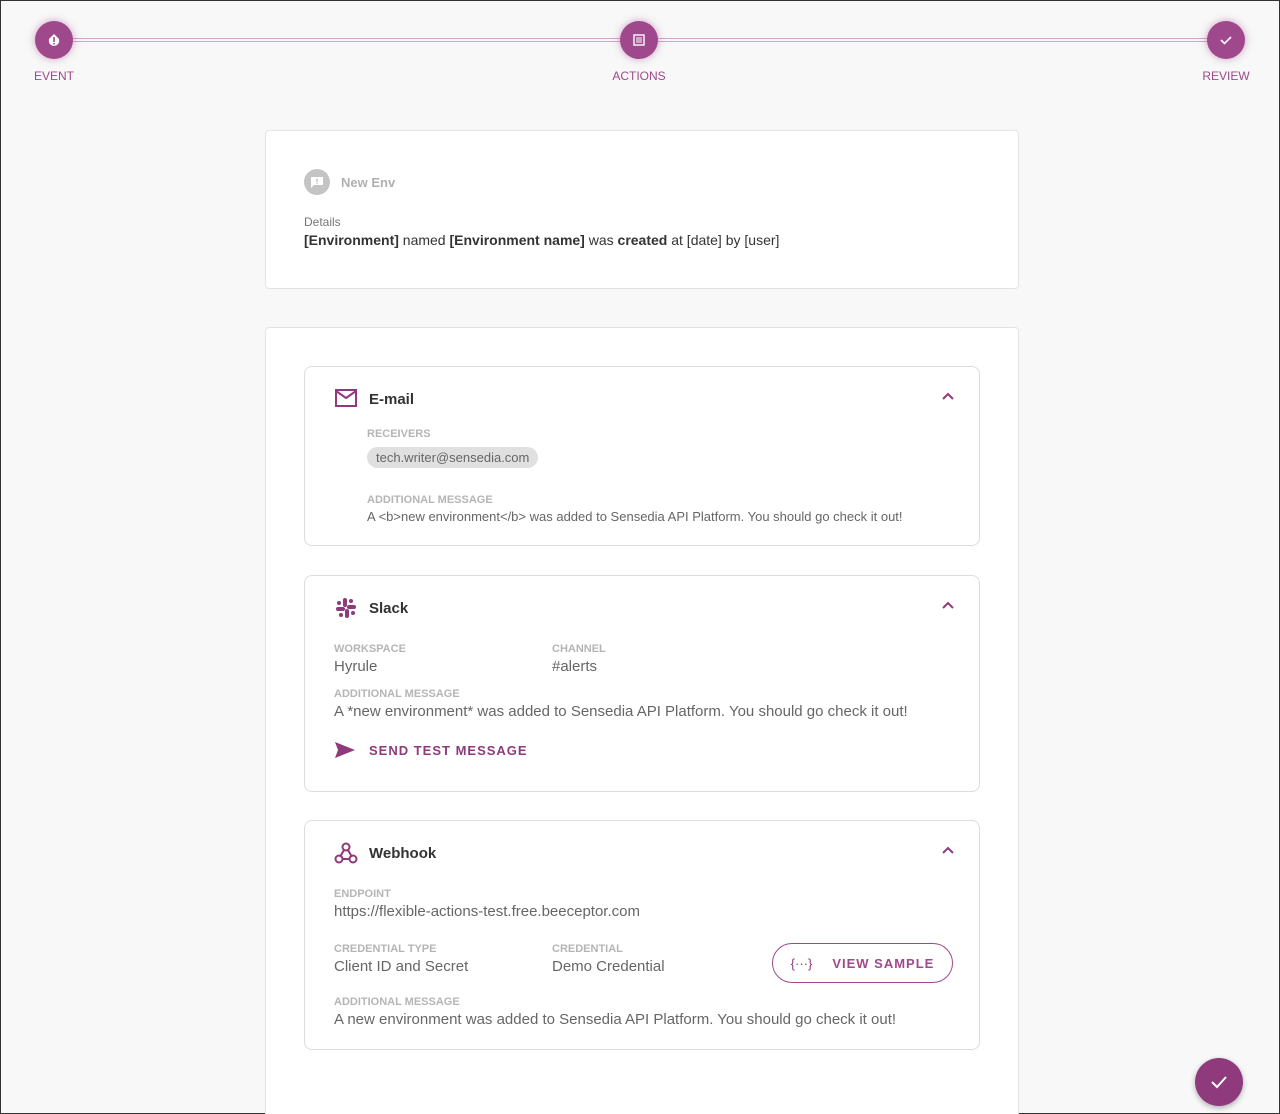 The image size is (1280, 1114). I want to click on send-icon, so click(345, 750).